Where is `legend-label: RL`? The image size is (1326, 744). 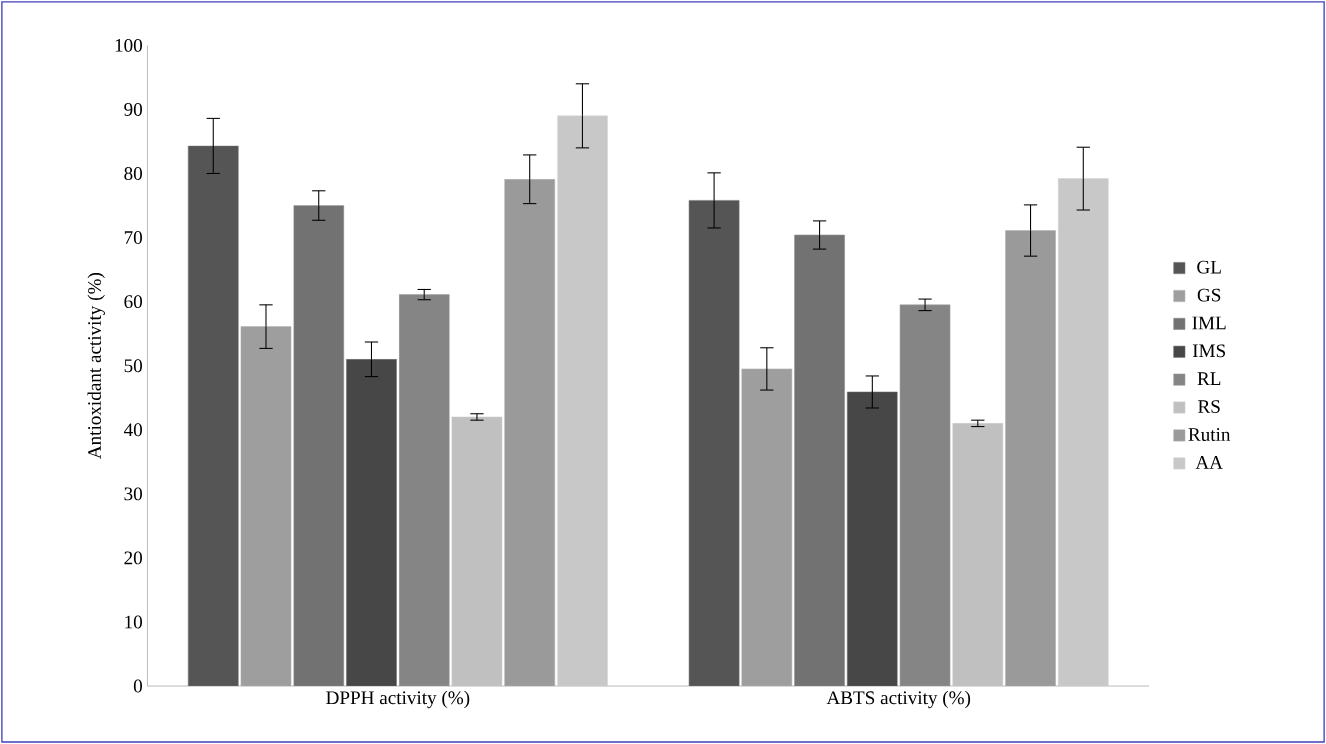
legend-label: RL is located at coordinates (1209, 378).